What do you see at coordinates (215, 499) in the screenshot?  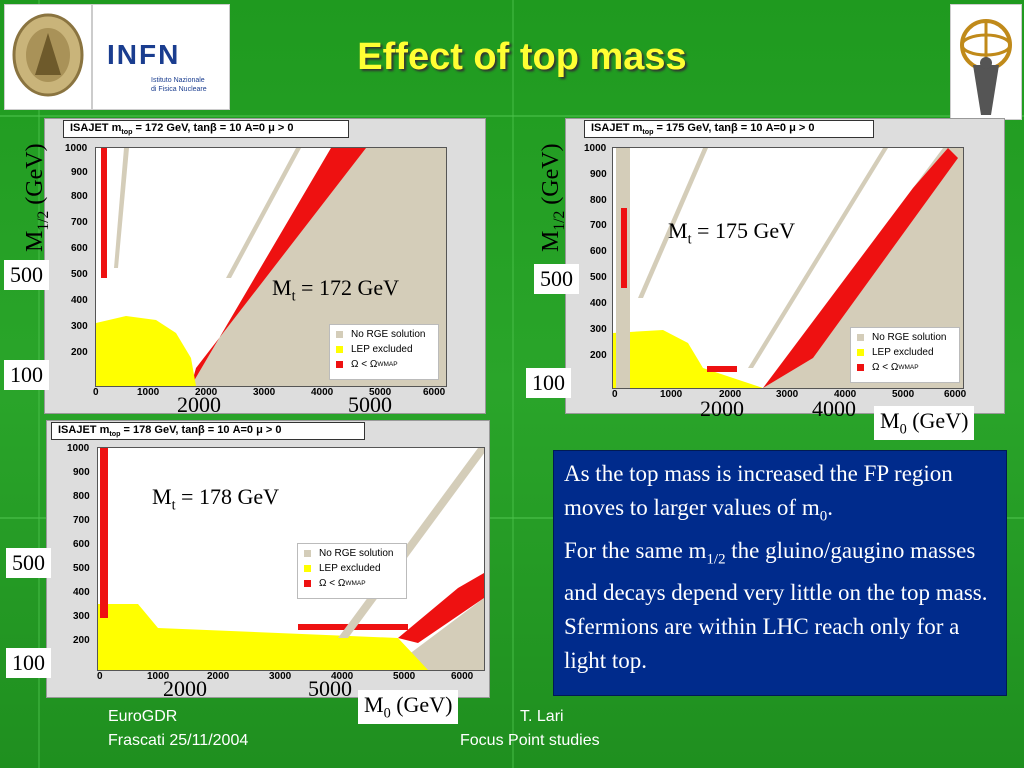 I see `mt-label: Mt = 178 GeV` at bounding box center [215, 499].